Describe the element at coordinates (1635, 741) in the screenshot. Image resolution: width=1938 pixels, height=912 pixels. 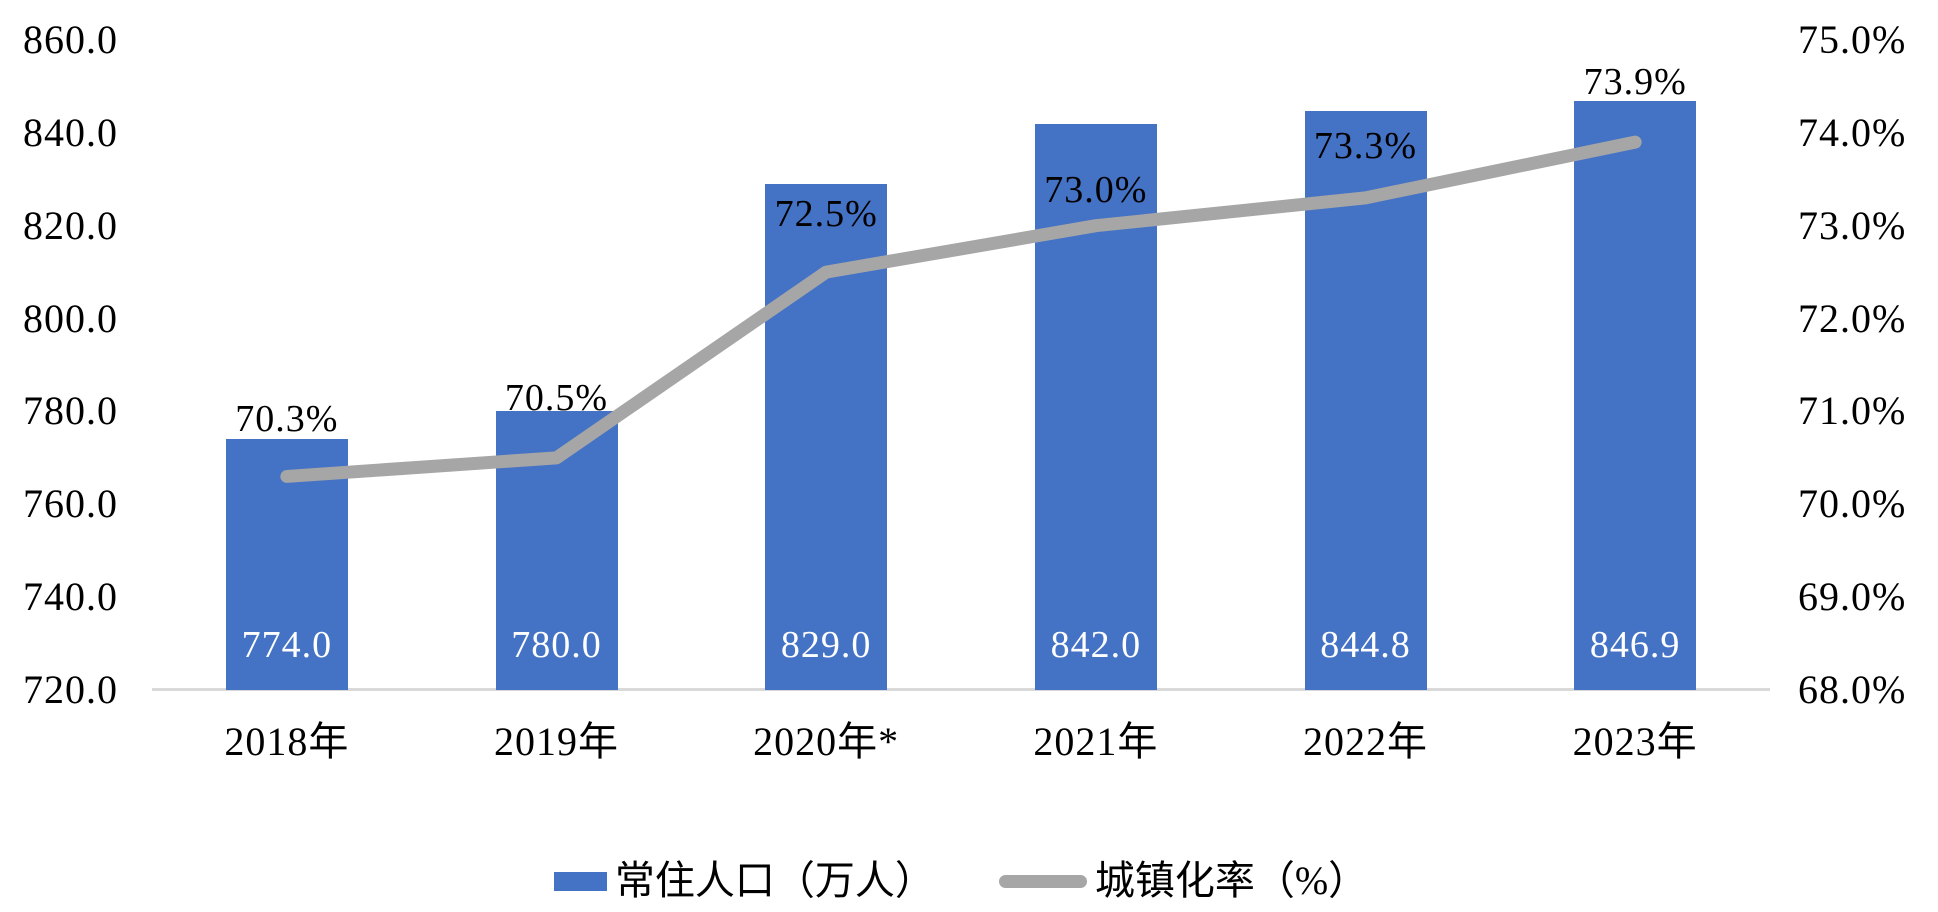
I see `category-label-2023: 2023年` at that location.